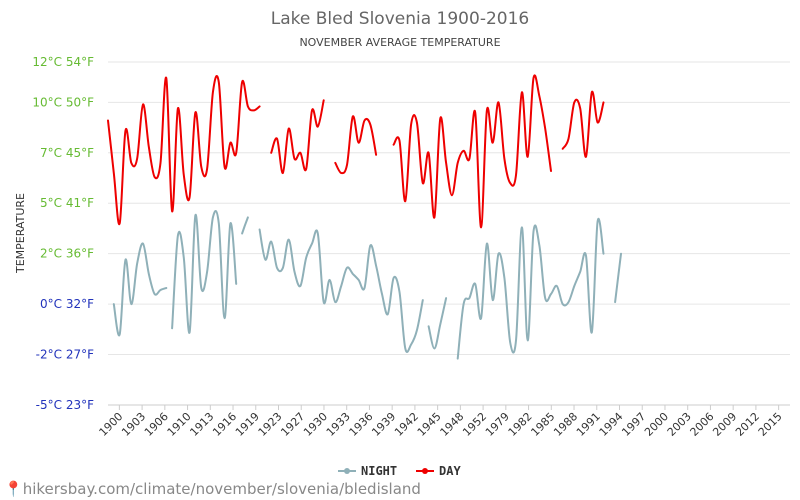 Image resolution: width=800 pixels, height=500 pixels. What do you see at coordinates (13, 489) in the screenshot?
I see `location-pin-icon: 📍` at bounding box center [13, 489].